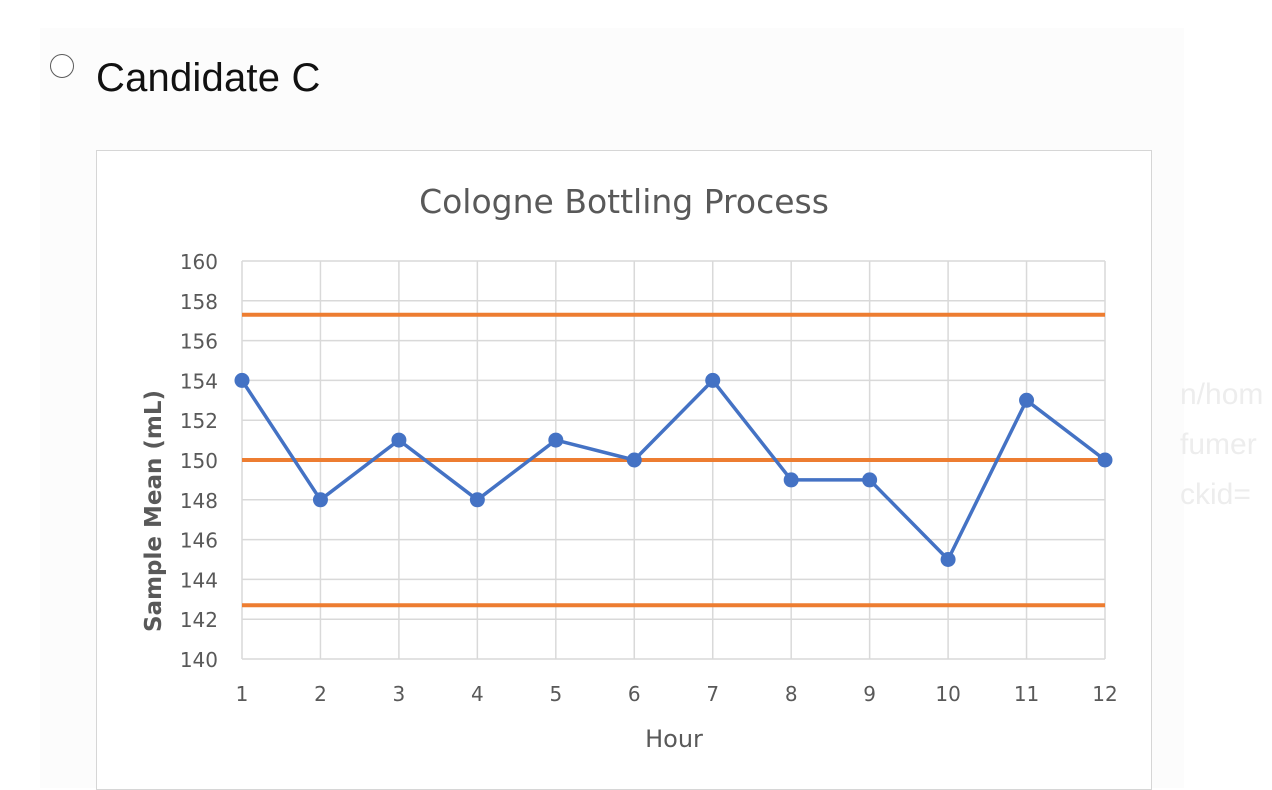 This screenshot has width=1272, height=790. I want to click on x-tick-label: 9, so click(869, 694).